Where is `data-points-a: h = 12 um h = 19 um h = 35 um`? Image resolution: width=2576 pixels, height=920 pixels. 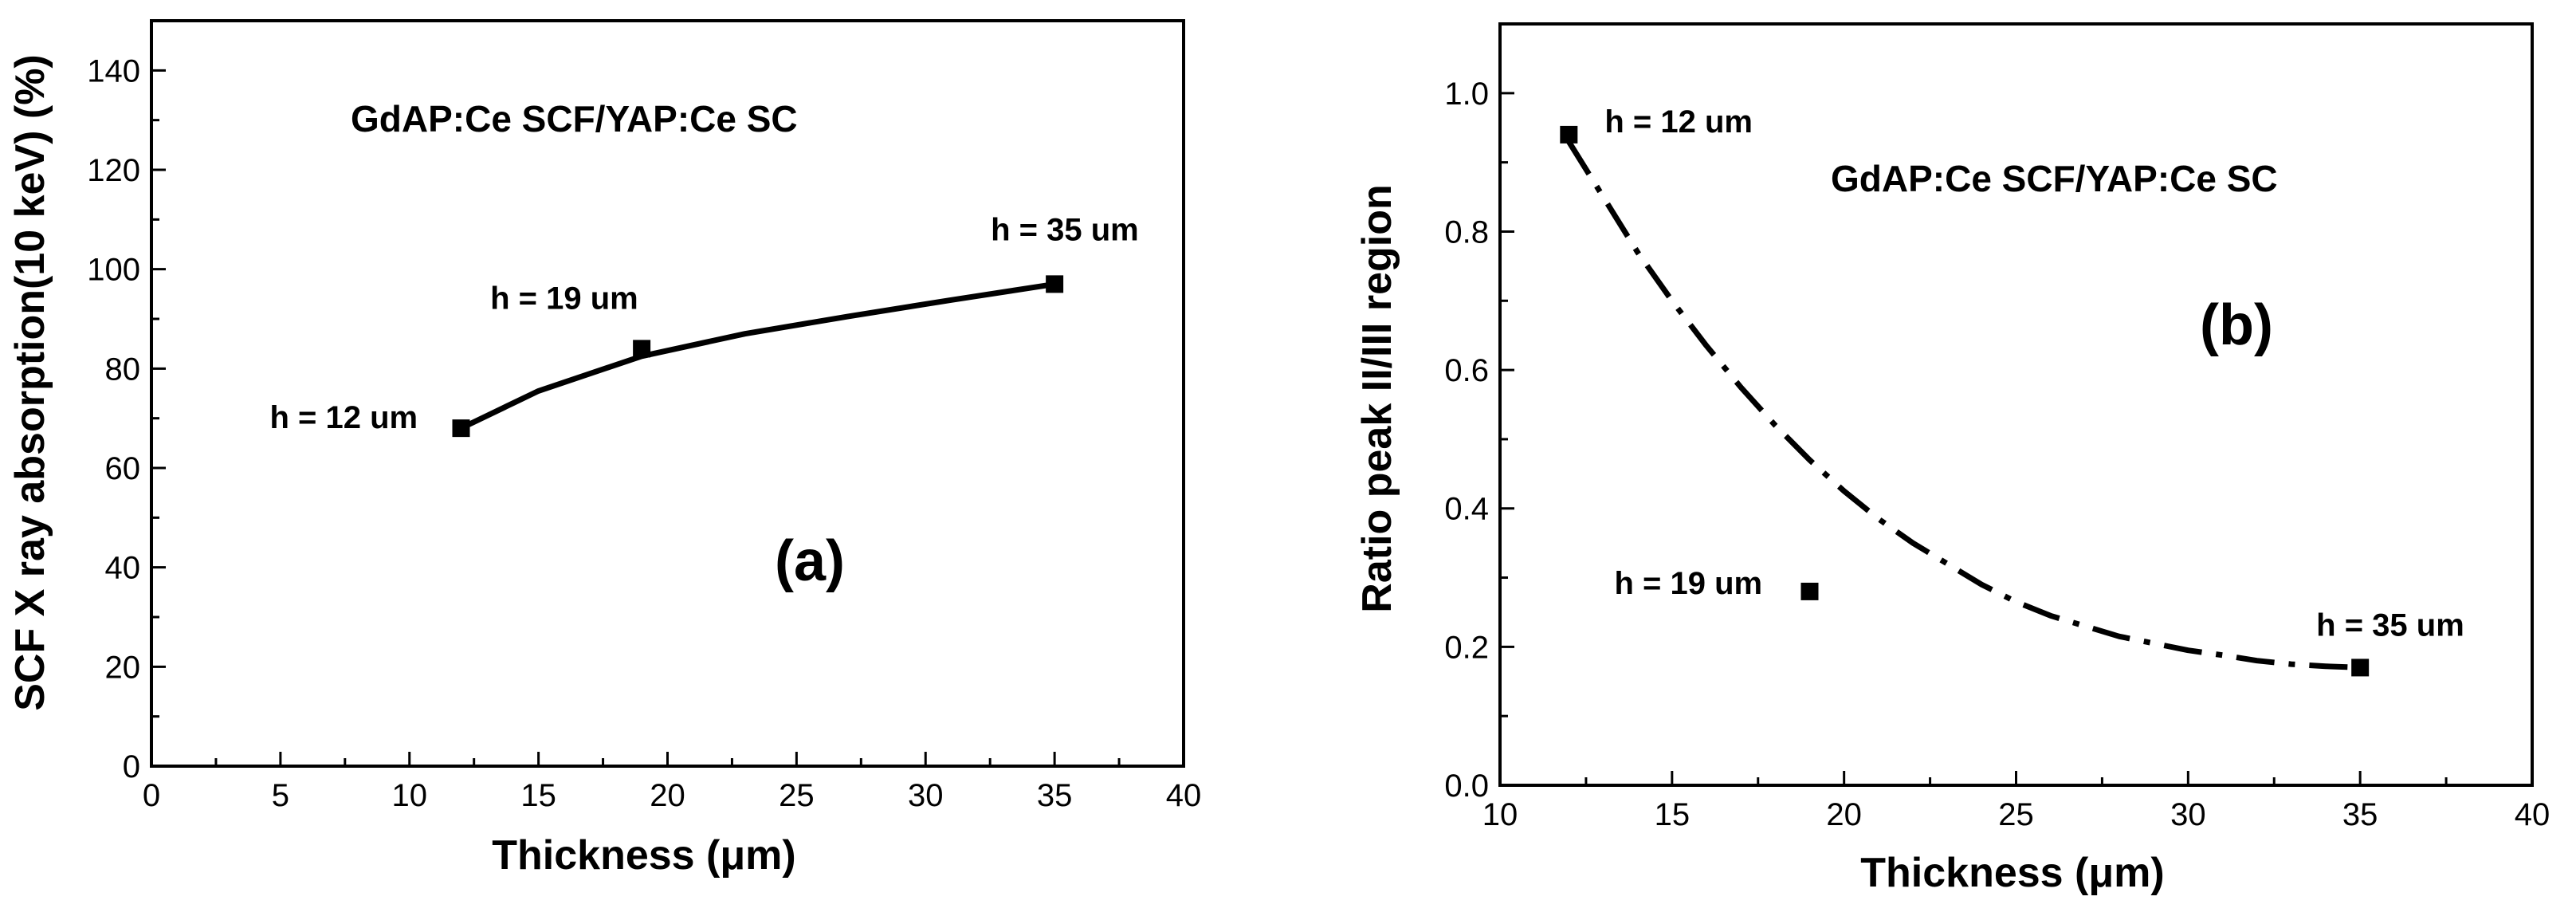
data-points-a: h = 12 um h = 19 um h = 35 um is located at coordinates (704, 325).